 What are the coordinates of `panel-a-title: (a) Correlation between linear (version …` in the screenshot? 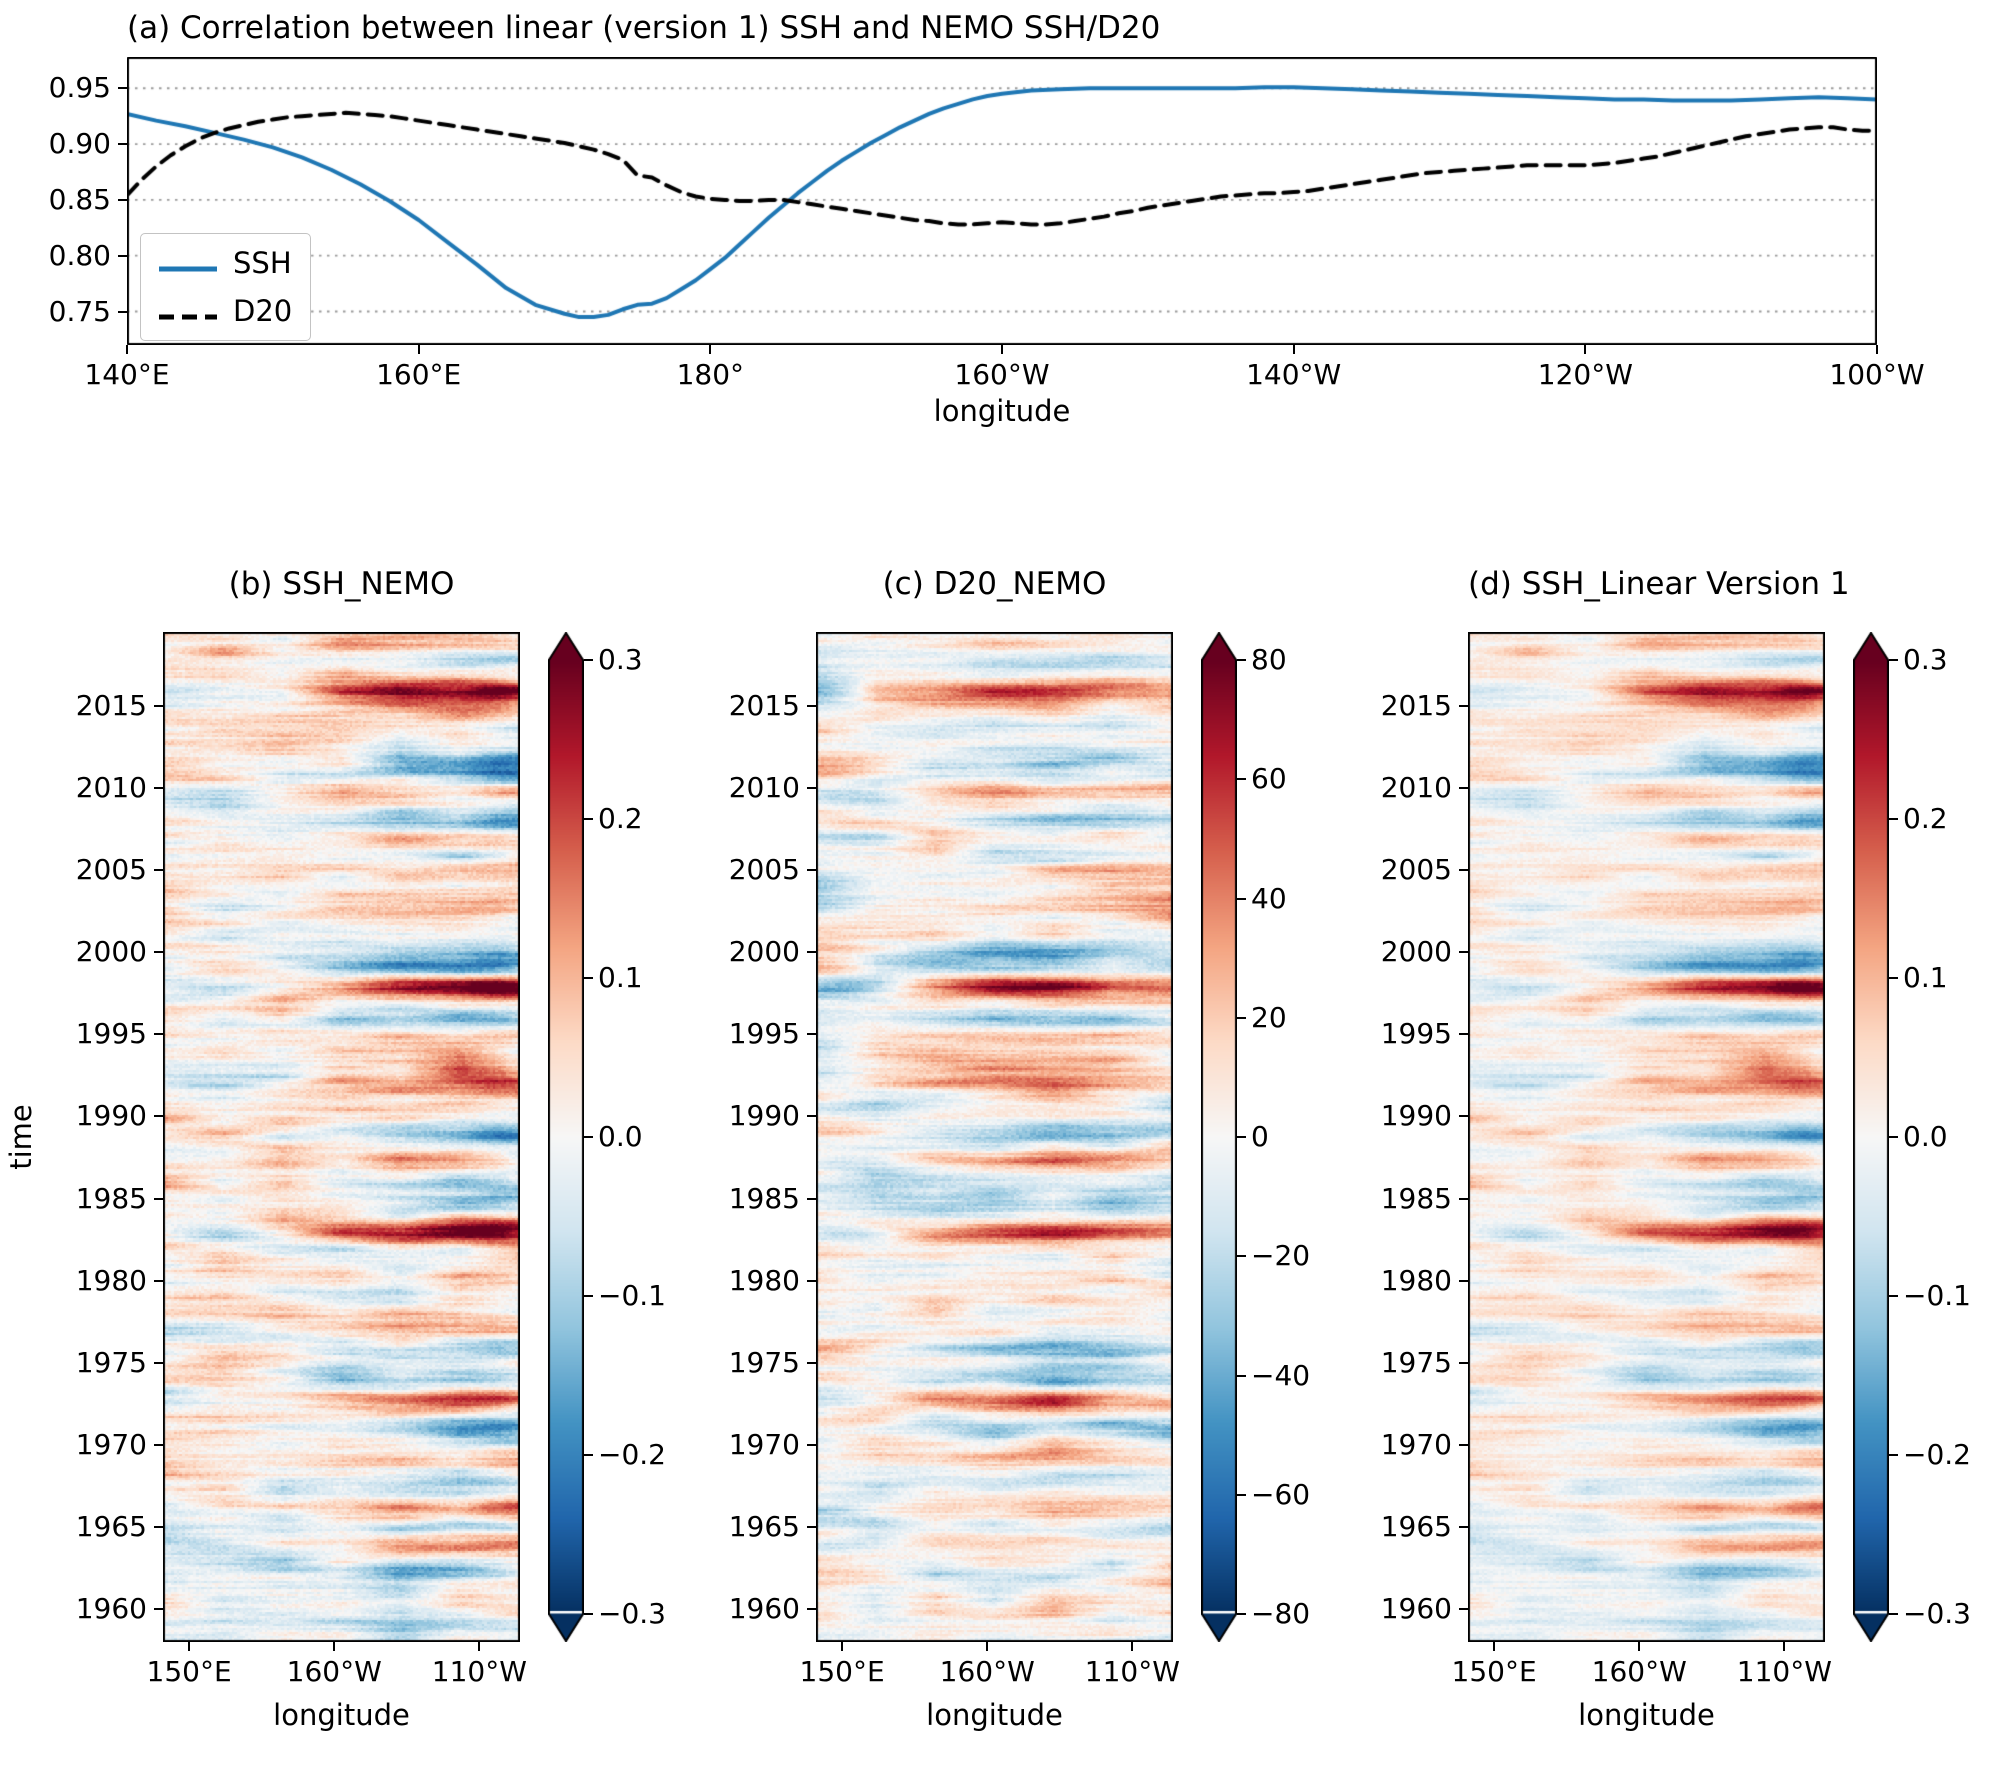 It's located at (644, 28).